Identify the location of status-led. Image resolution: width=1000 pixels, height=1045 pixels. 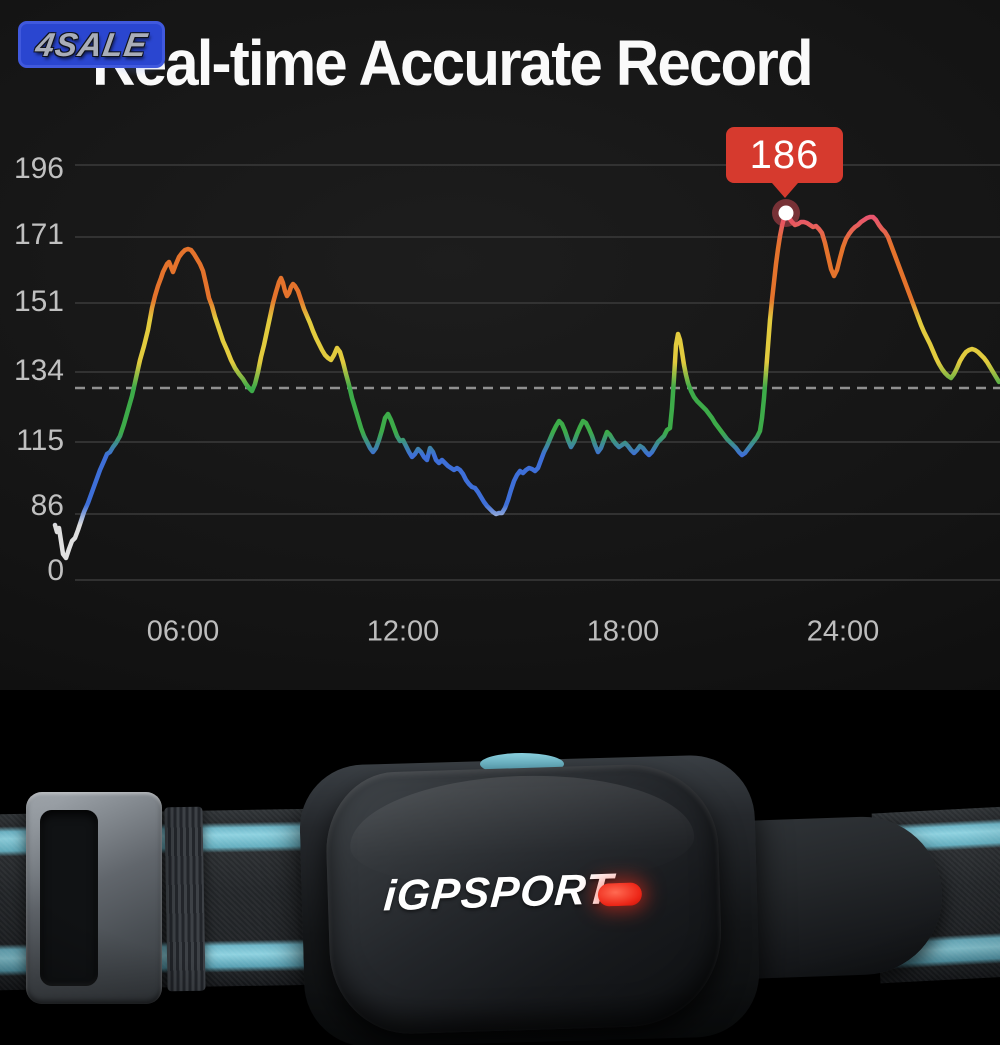
(620, 894).